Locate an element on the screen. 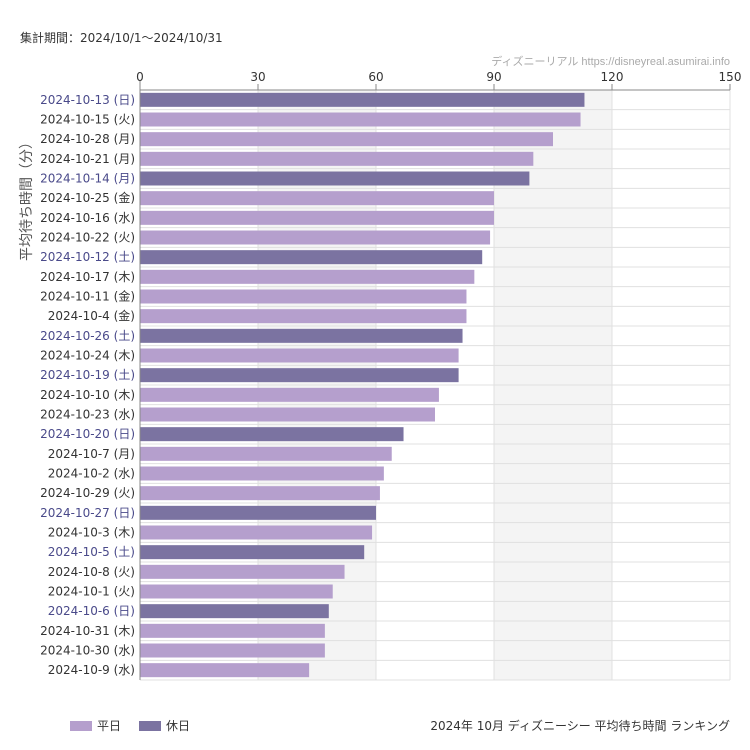  category-label: 2024-10-4 (金) is located at coordinates (91, 315).